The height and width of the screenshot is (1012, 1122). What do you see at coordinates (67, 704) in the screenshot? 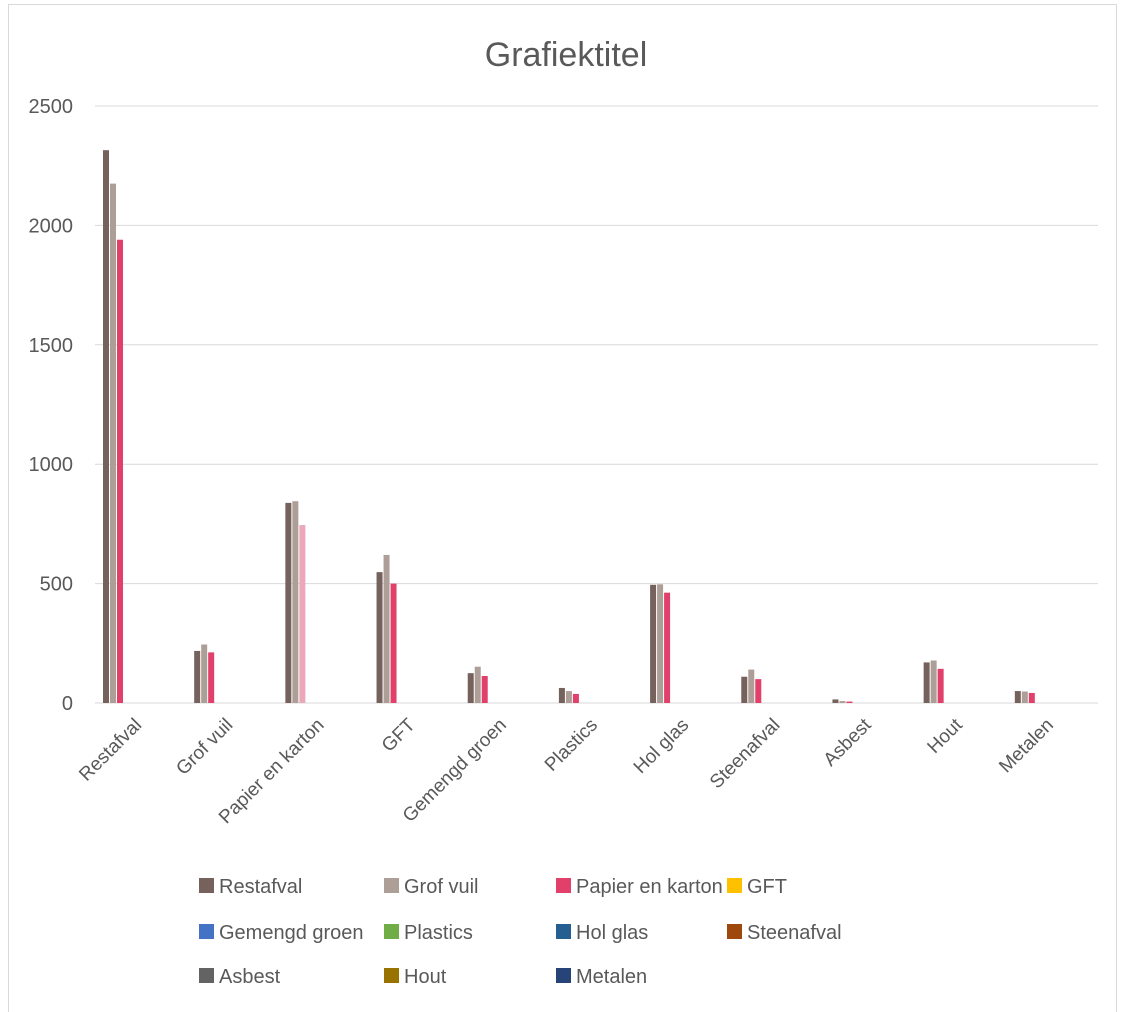
I see `y-tick-label-0: 0` at bounding box center [67, 704].